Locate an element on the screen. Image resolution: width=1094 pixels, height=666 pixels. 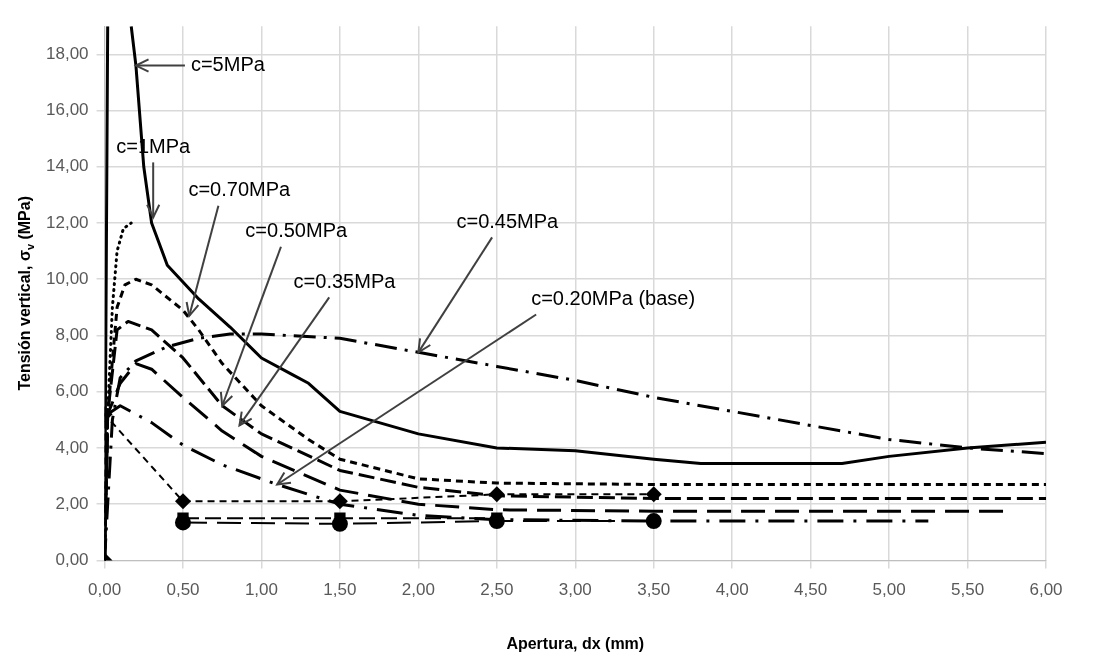
x-tick-label: 0,00 is located at coordinates (104, 590).